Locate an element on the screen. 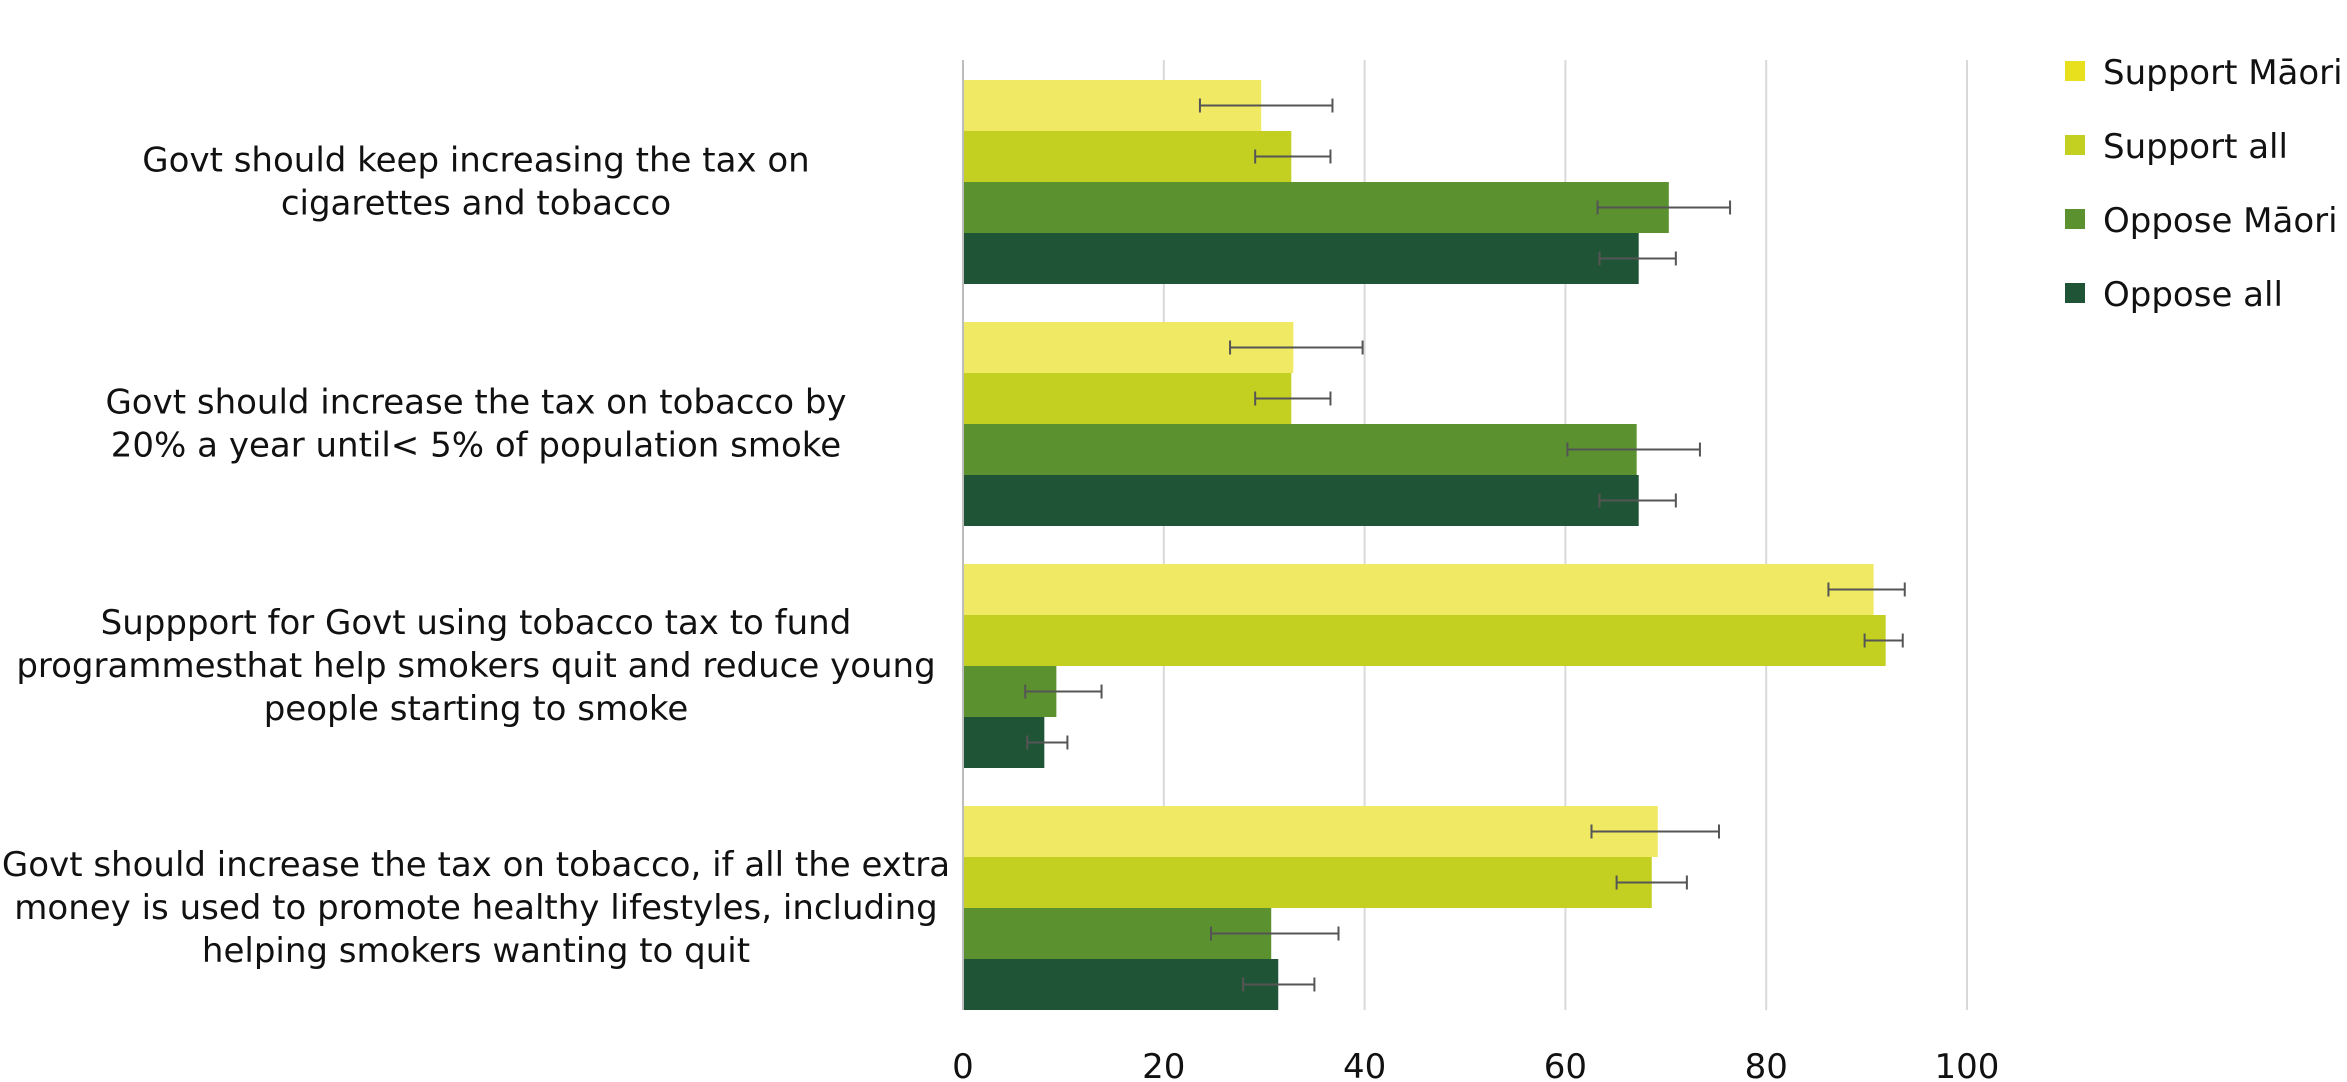 Image resolution: width=2347 pixels, height=1082 pixels. x-tick-label: 80 is located at coordinates (1766, 1064).